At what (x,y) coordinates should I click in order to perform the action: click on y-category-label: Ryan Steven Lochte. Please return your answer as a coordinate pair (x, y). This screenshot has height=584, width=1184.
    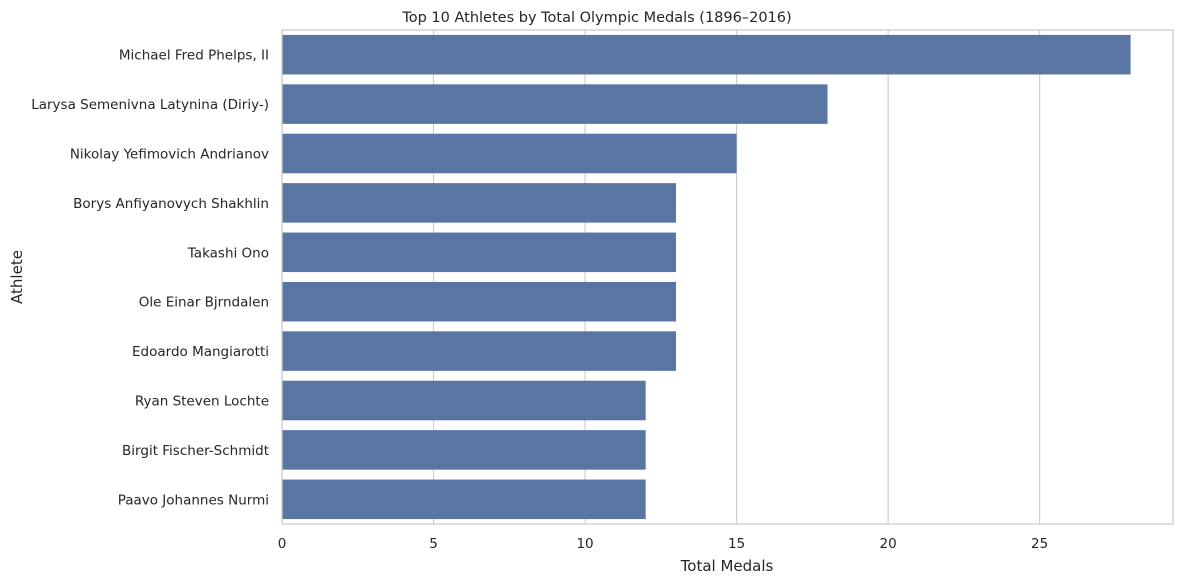
    Looking at the image, I should click on (202, 402).